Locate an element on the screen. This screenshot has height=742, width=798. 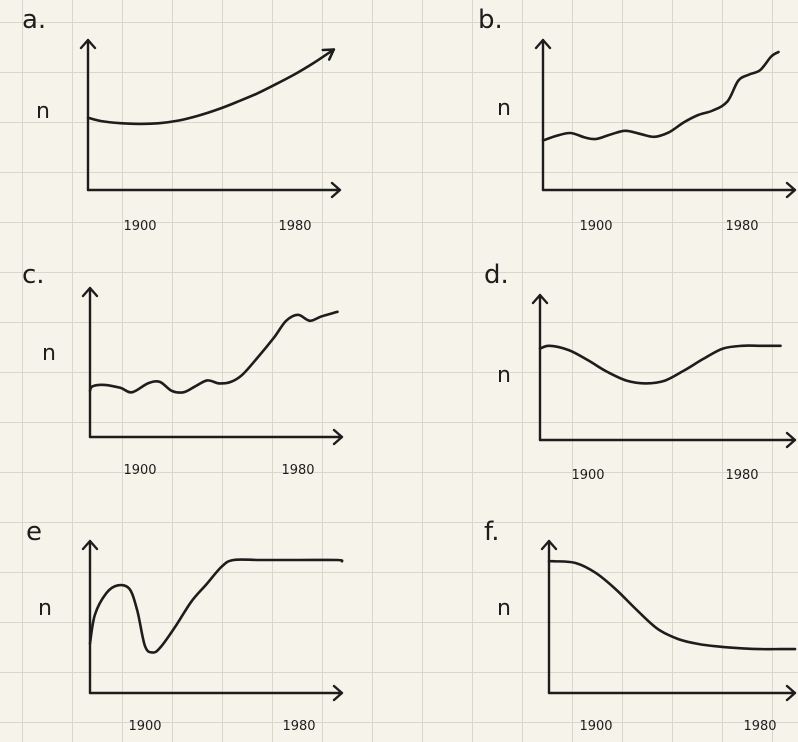
panel-label-a: a. is located at coordinates (34, 20).